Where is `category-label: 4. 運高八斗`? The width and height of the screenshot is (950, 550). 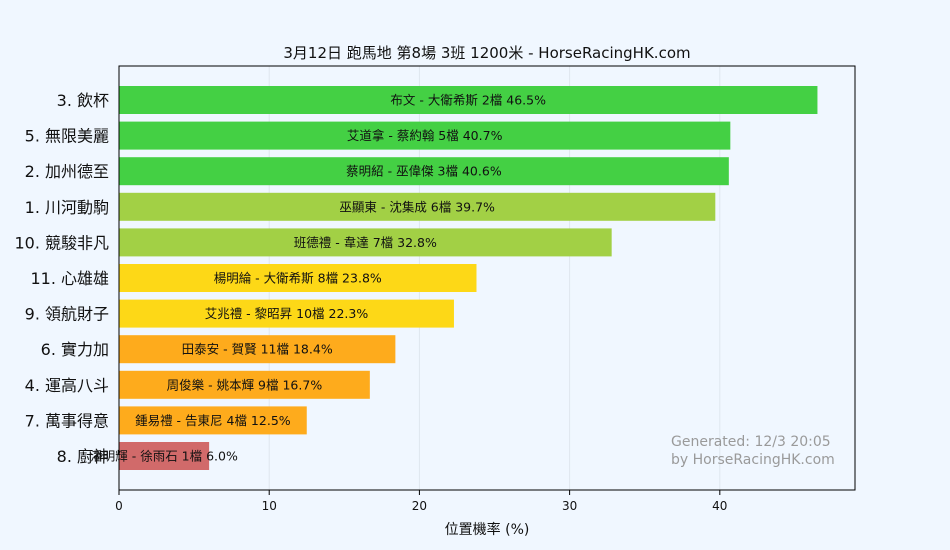
category-label: 4. 運高八斗 is located at coordinates (67, 385).